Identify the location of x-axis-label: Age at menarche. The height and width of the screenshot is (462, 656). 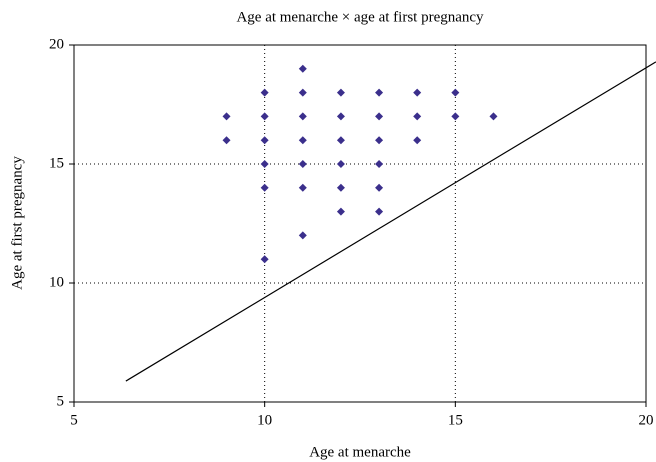
(360, 452).